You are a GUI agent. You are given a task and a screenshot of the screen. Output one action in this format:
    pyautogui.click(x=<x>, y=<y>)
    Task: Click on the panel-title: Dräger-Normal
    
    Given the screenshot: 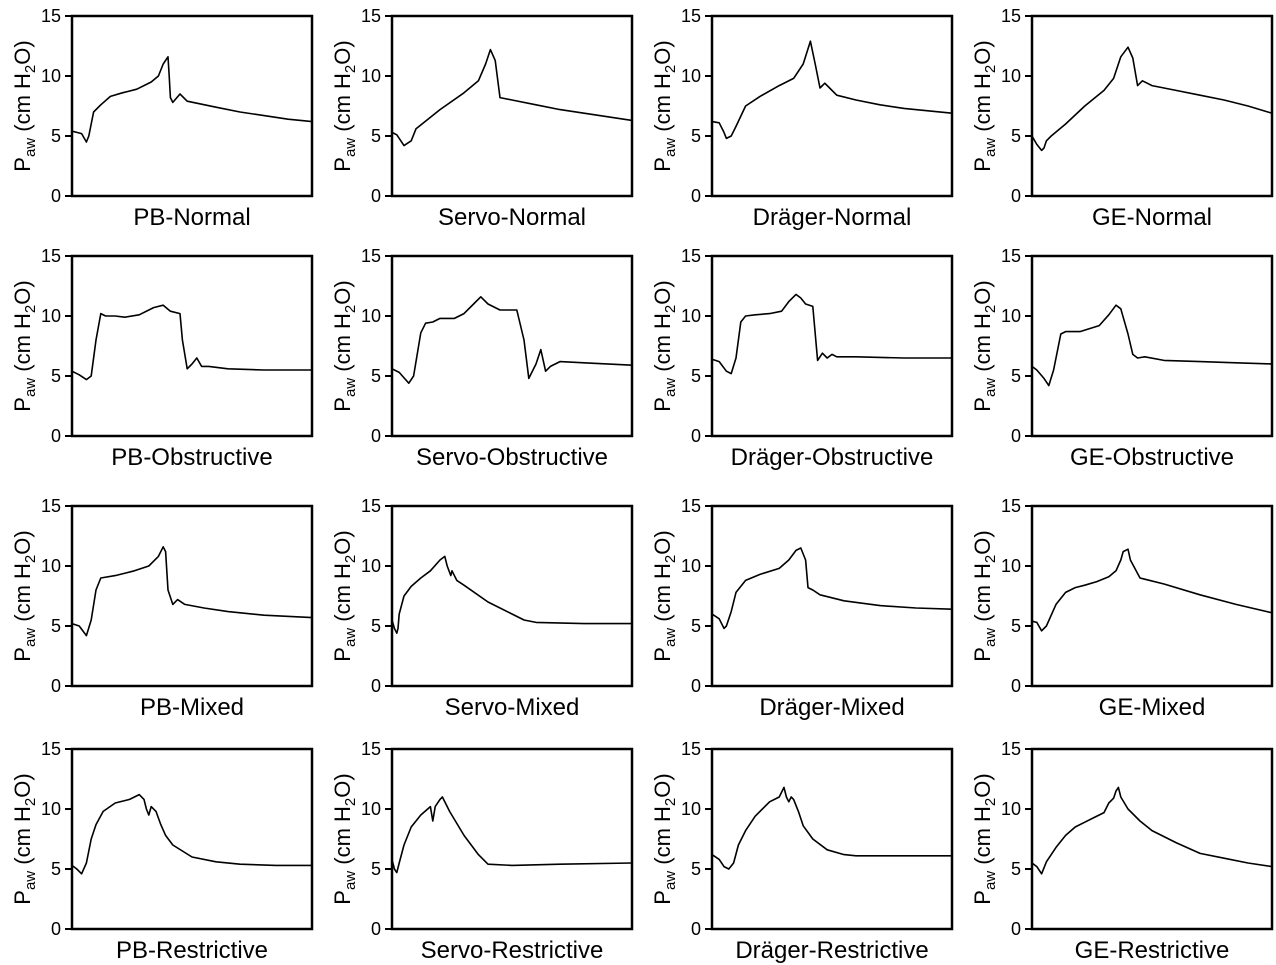 What is the action you would take?
    pyautogui.click(x=832, y=217)
    